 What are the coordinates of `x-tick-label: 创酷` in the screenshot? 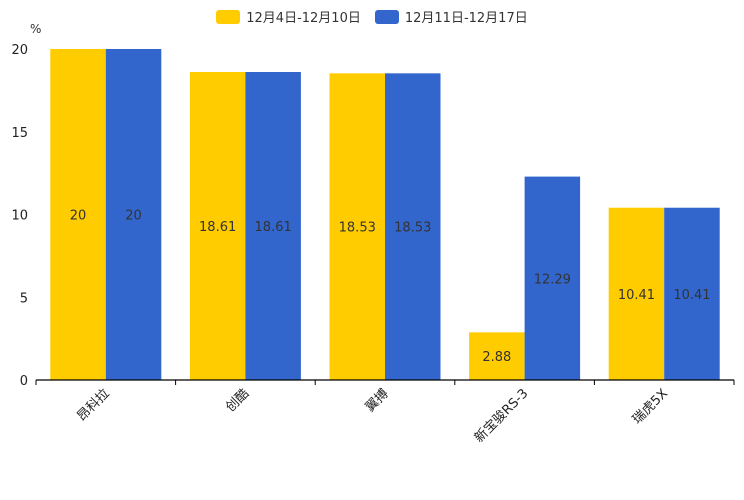 It's located at (237, 400).